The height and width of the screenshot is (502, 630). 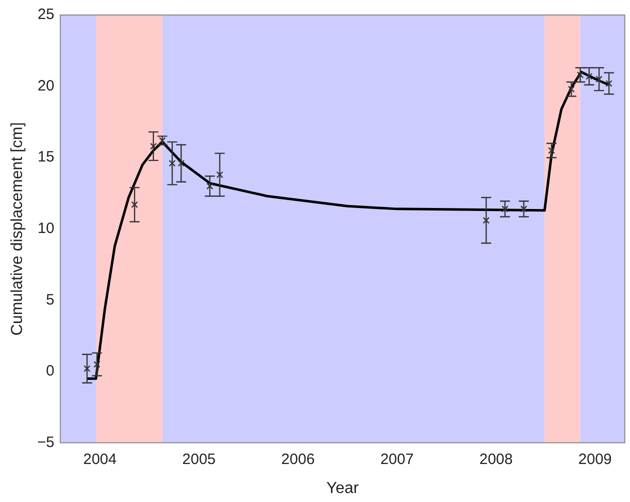 What do you see at coordinates (45, 442) in the screenshot?
I see `y-tick-label: −5` at bounding box center [45, 442].